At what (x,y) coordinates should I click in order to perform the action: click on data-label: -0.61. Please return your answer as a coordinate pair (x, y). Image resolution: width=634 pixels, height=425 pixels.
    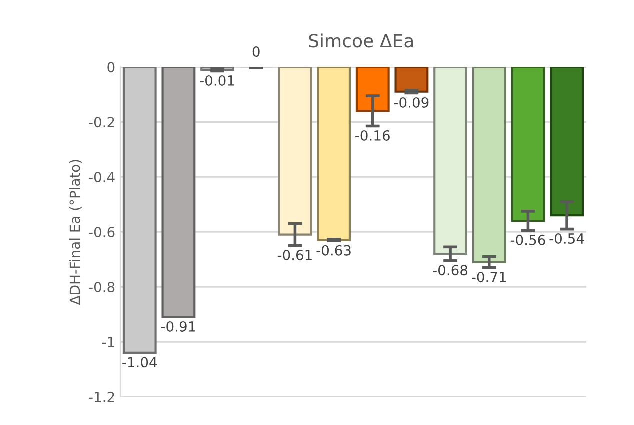
    Looking at the image, I should click on (295, 255).